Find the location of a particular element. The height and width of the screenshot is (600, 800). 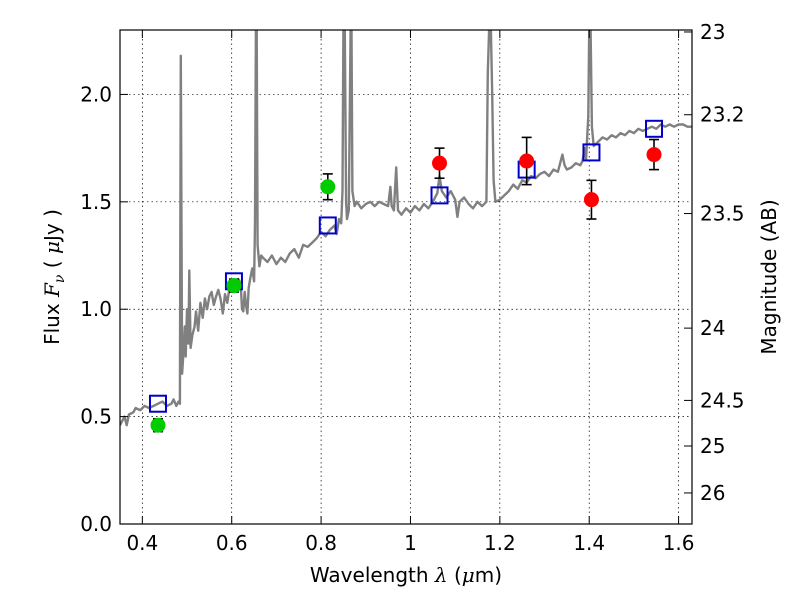

x-tick-label: 0.4 is located at coordinates (142, 543).